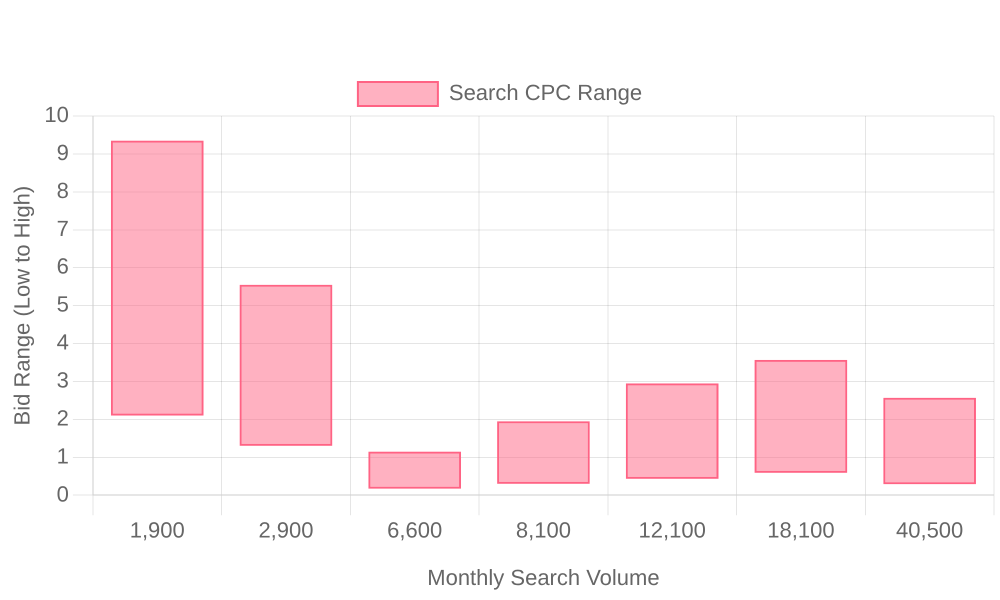 The image size is (1000, 600). Describe the element at coordinates (286, 529) in the screenshot. I see `x-tick-label: 2,900` at that location.